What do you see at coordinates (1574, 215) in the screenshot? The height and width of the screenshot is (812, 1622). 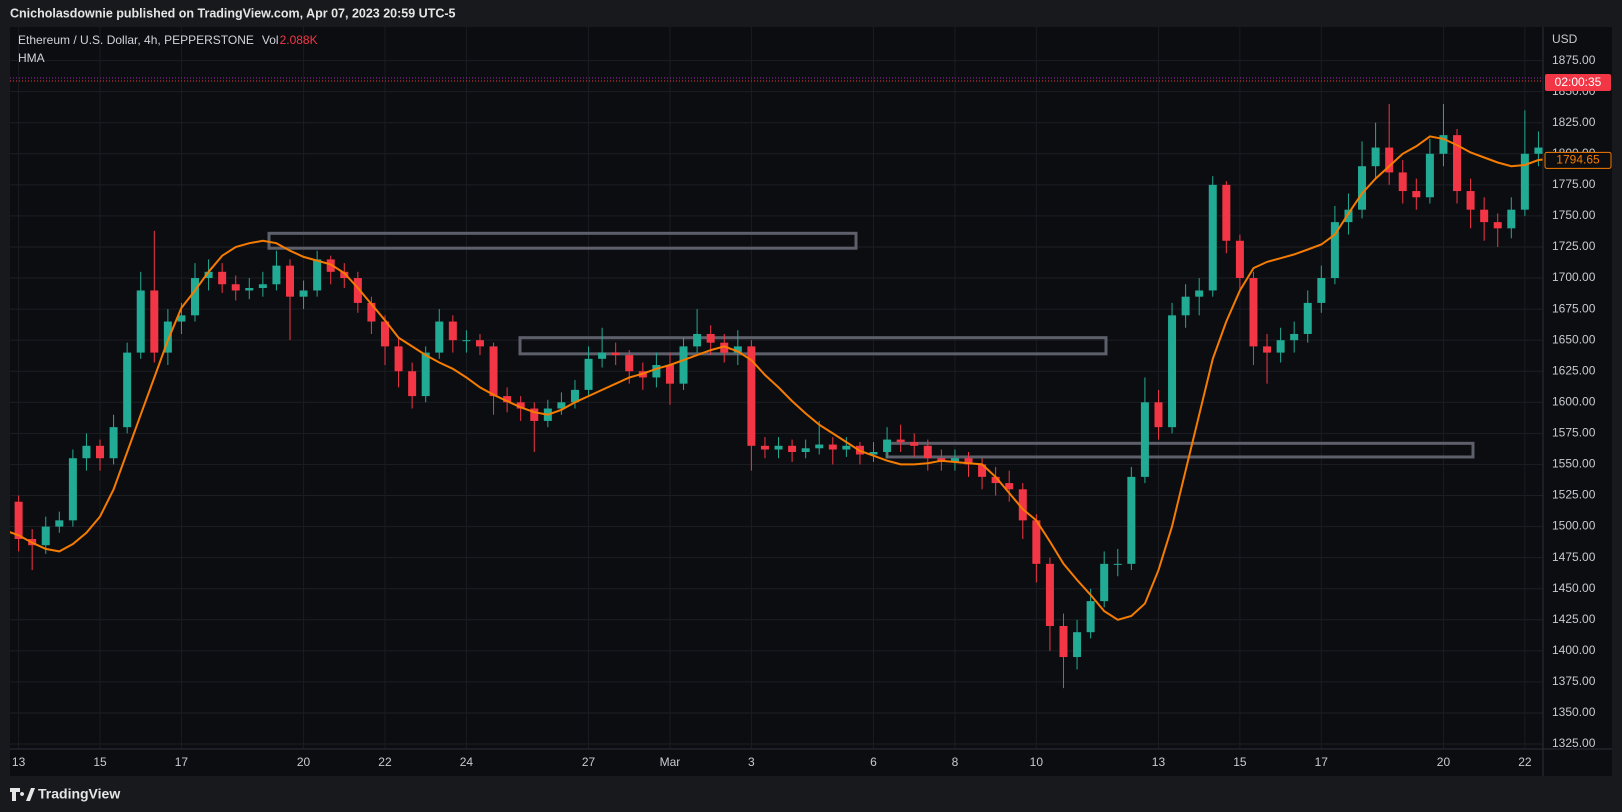 I see `y-tick-label: 1750.00` at bounding box center [1574, 215].